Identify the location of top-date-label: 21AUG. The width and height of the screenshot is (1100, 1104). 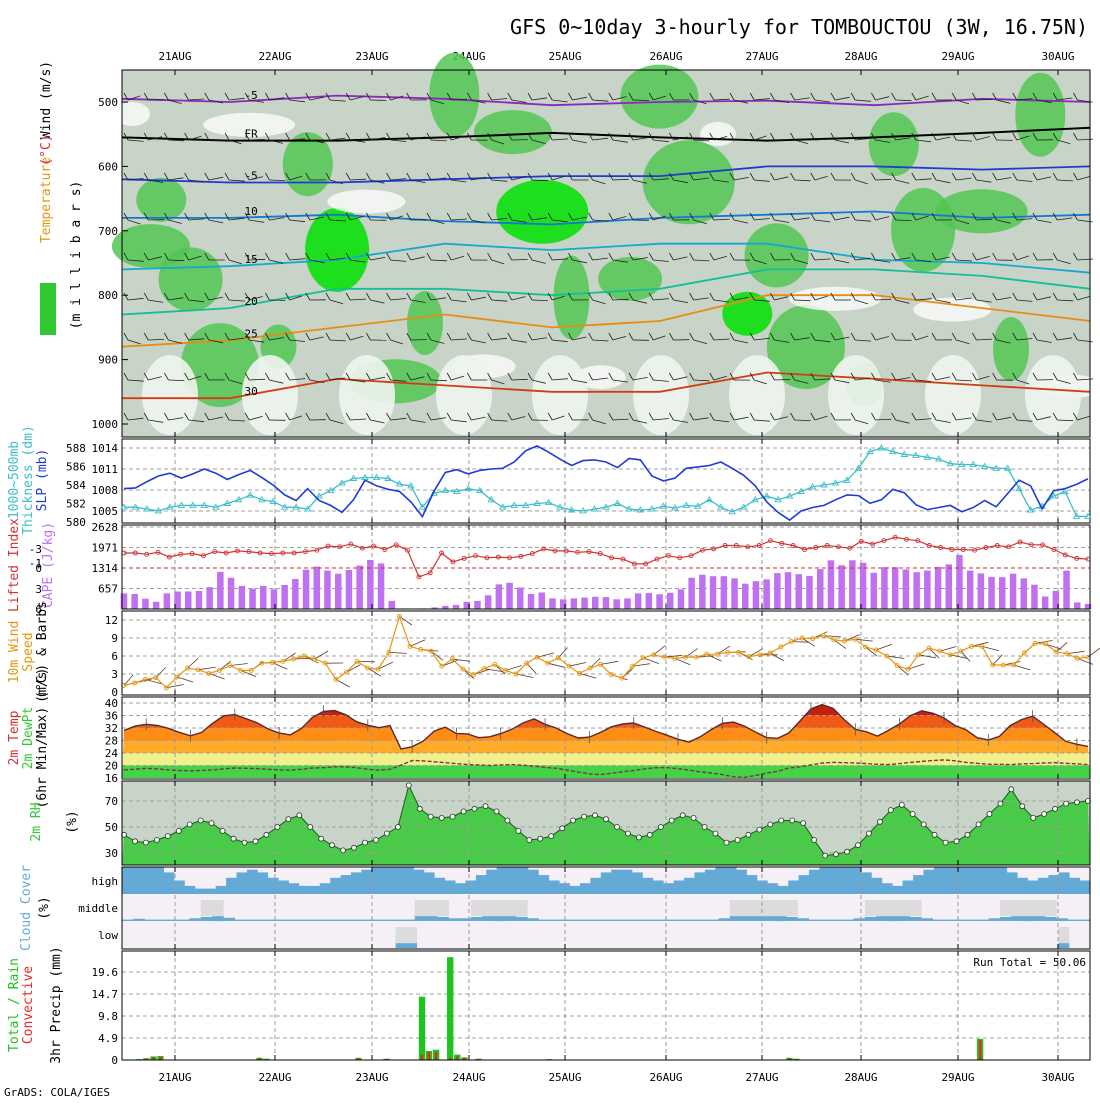
(174, 56).